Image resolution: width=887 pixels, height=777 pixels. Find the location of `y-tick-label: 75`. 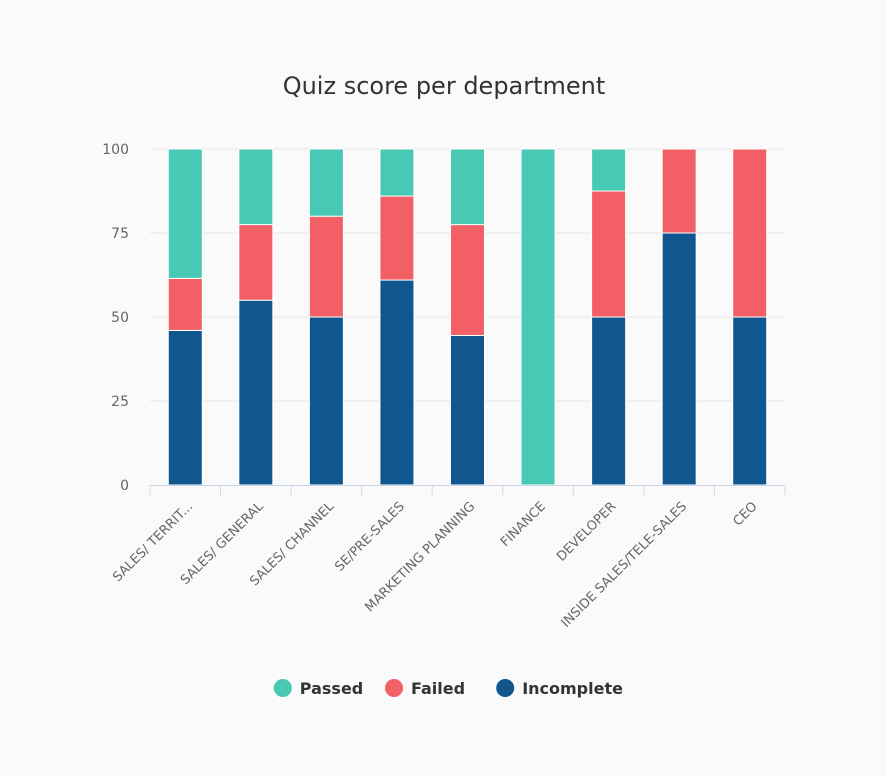

y-tick-label: 75 is located at coordinates (120, 234).